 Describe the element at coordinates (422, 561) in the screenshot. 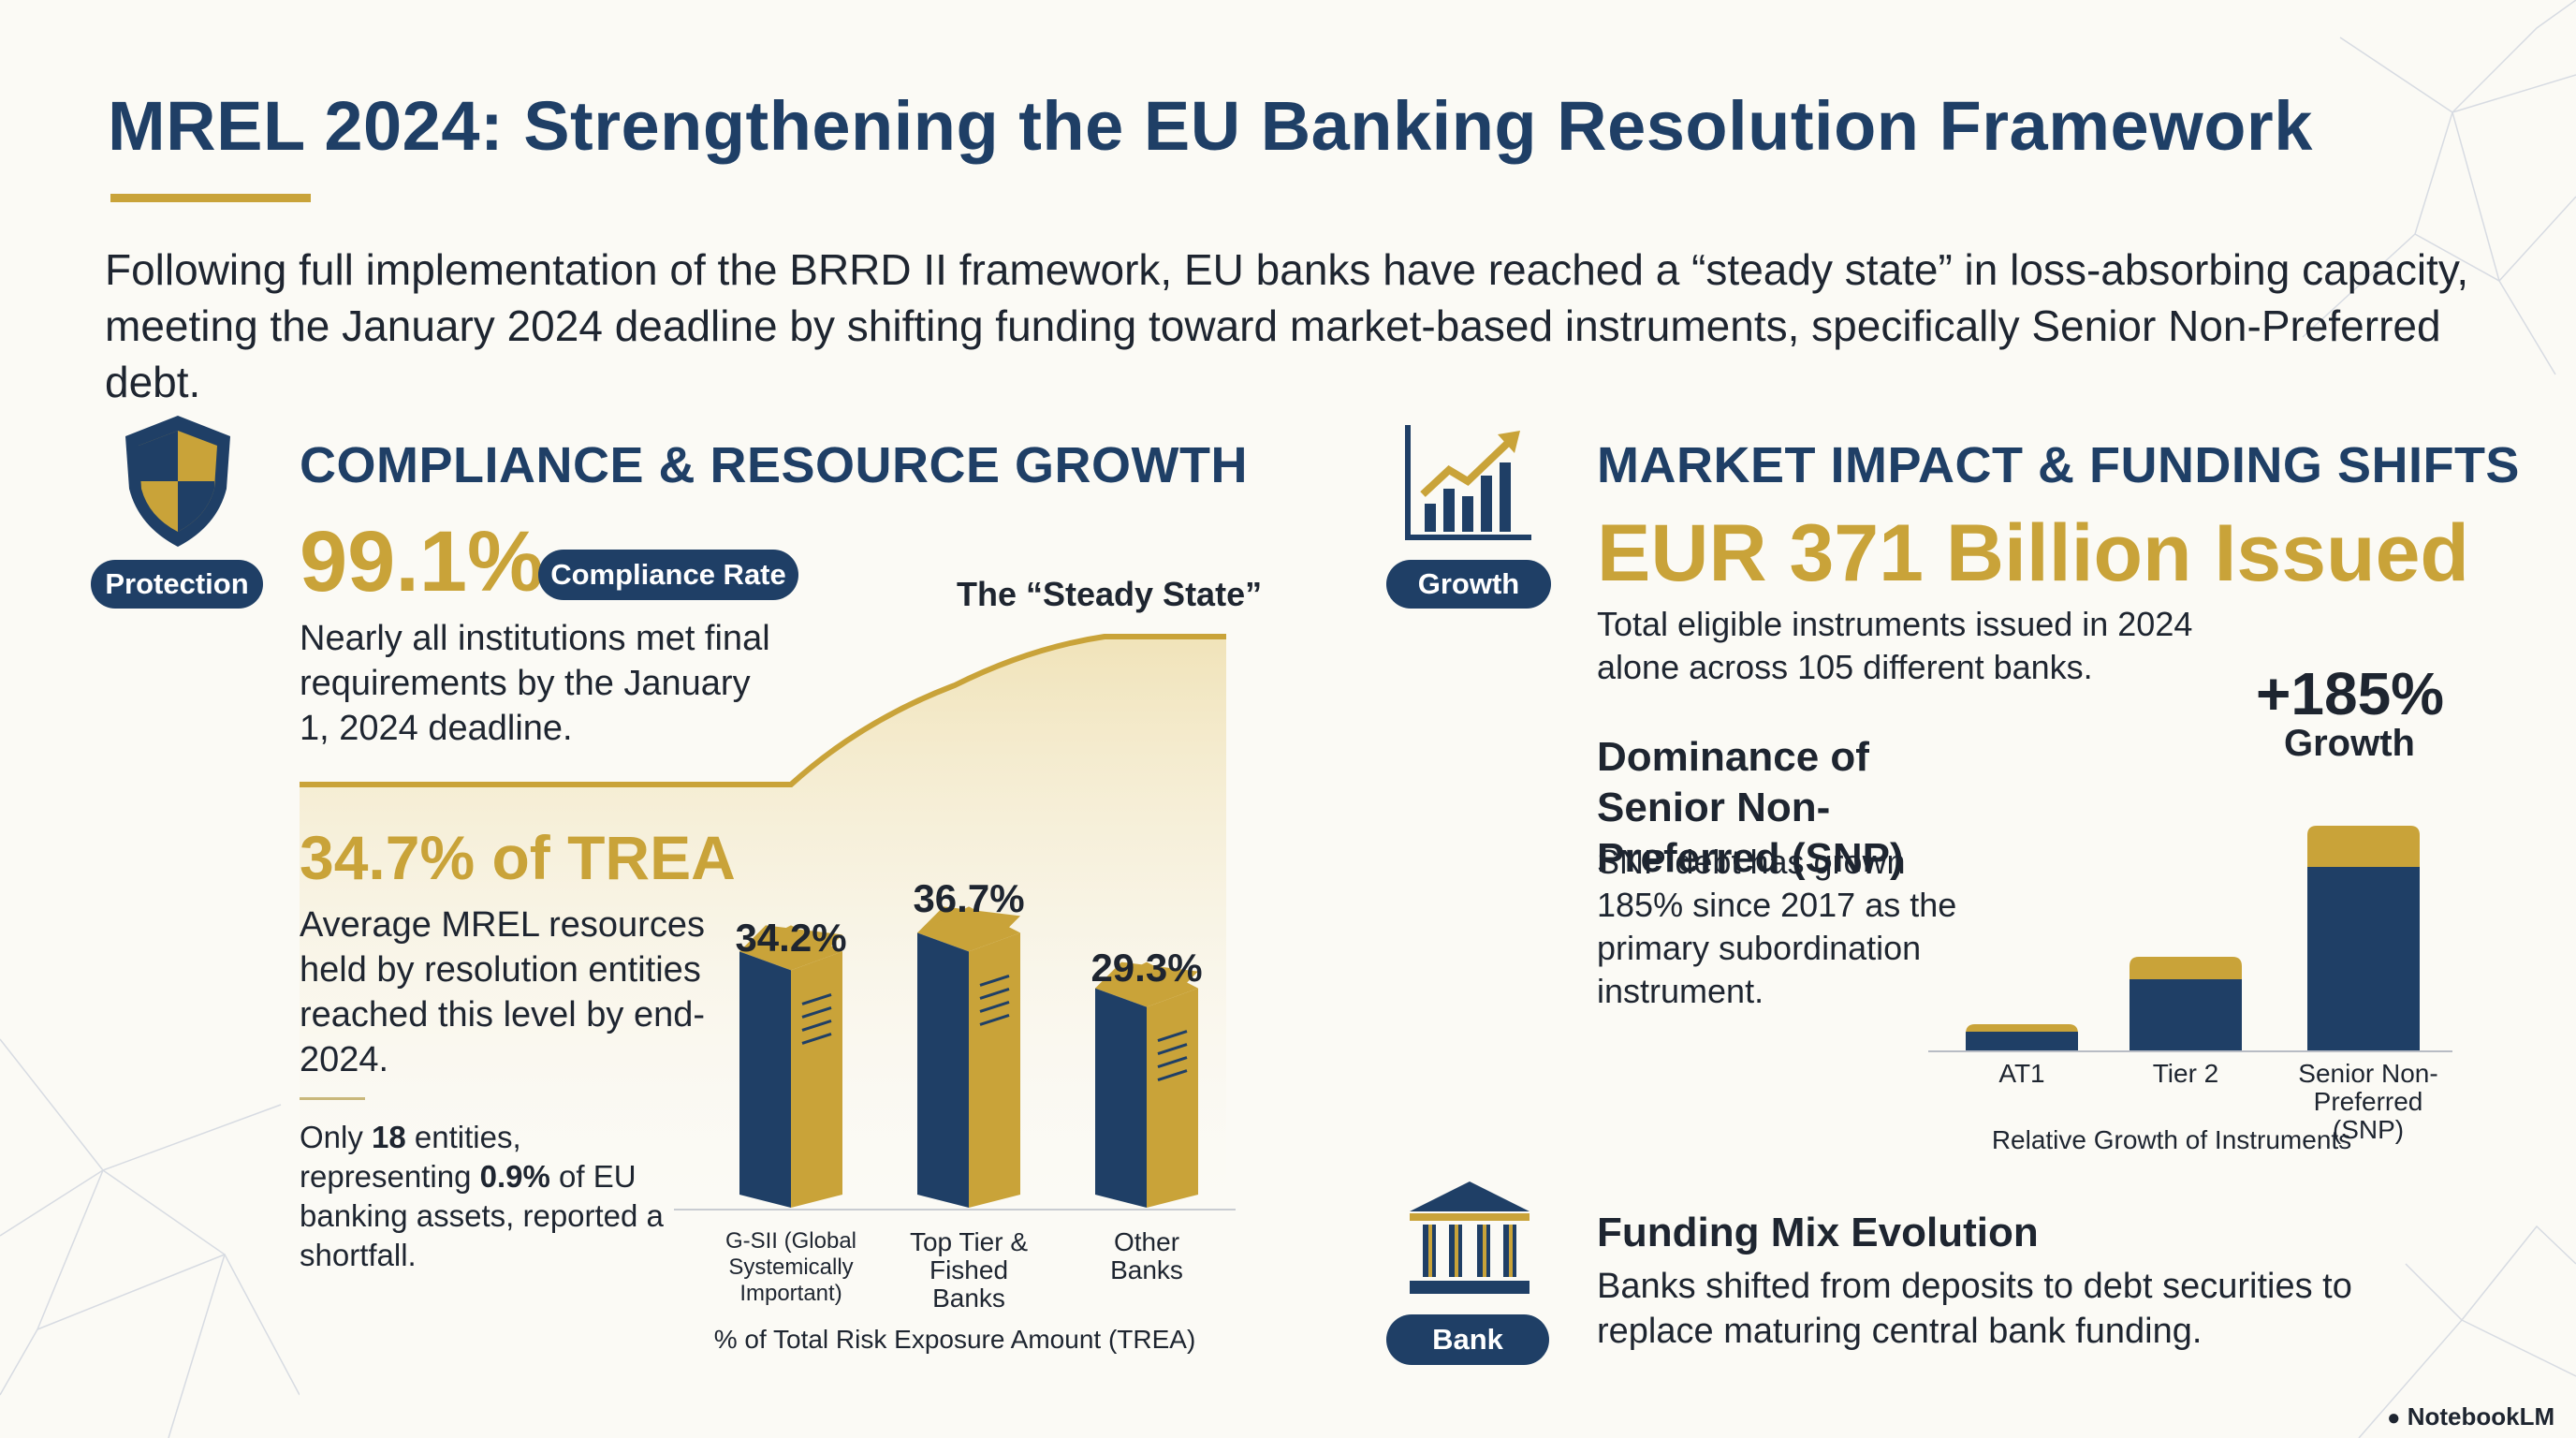

I see `compliance-rate-value: 99.1%` at that location.